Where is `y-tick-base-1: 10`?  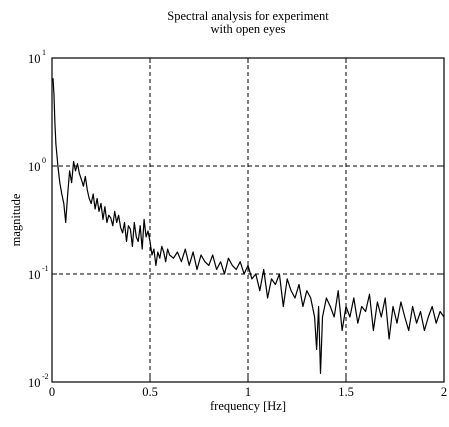 y-tick-base-1: 10 is located at coordinates (34, 167).